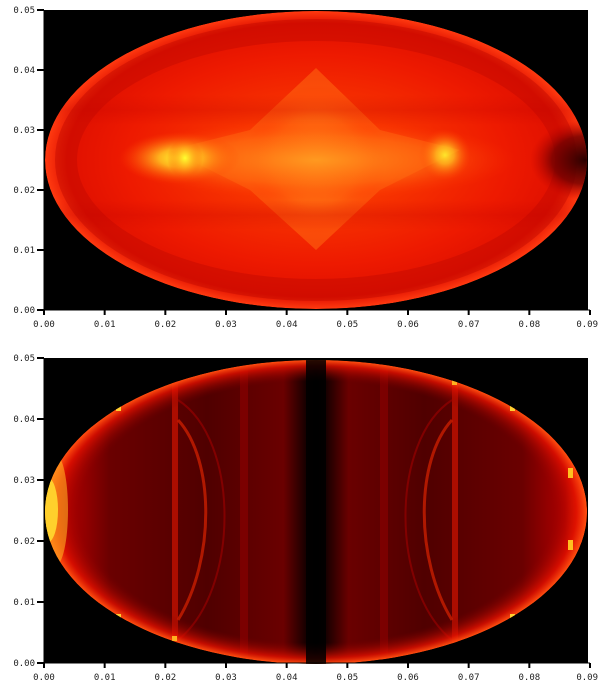 Image resolution: width=599 pixels, height=688 pixels. Describe the element at coordinates (165, 678) in the screenshot. I see `bottom-x-tick-label: 0.02` at that location.